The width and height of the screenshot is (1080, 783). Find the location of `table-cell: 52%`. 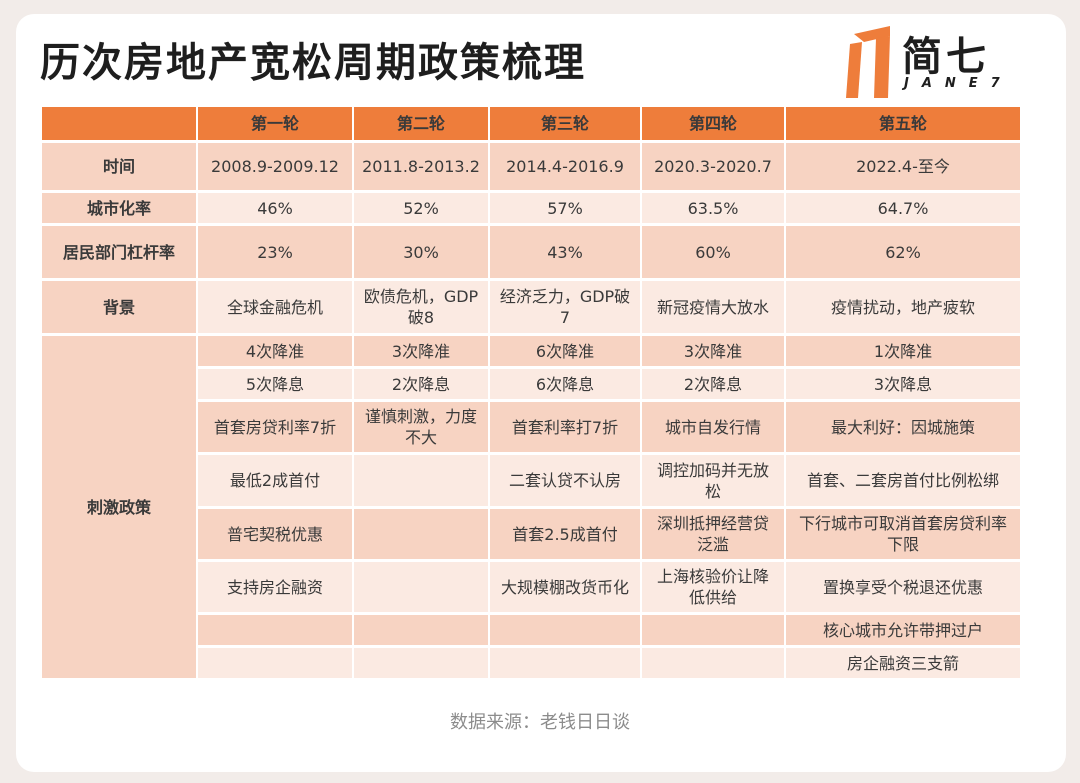

table-cell: 52% is located at coordinates (421, 208).